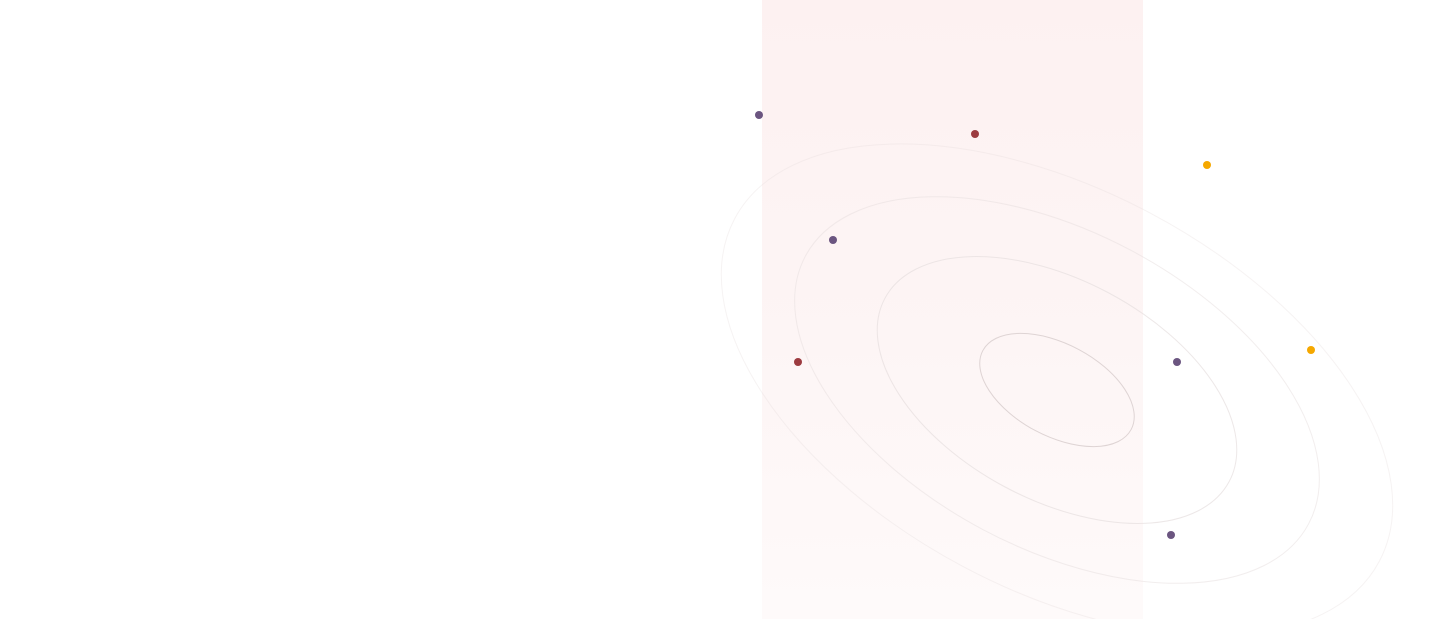 This screenshot has height=619, width=1440. I want to click on orbit-ring-medium, so click(1057, 390).